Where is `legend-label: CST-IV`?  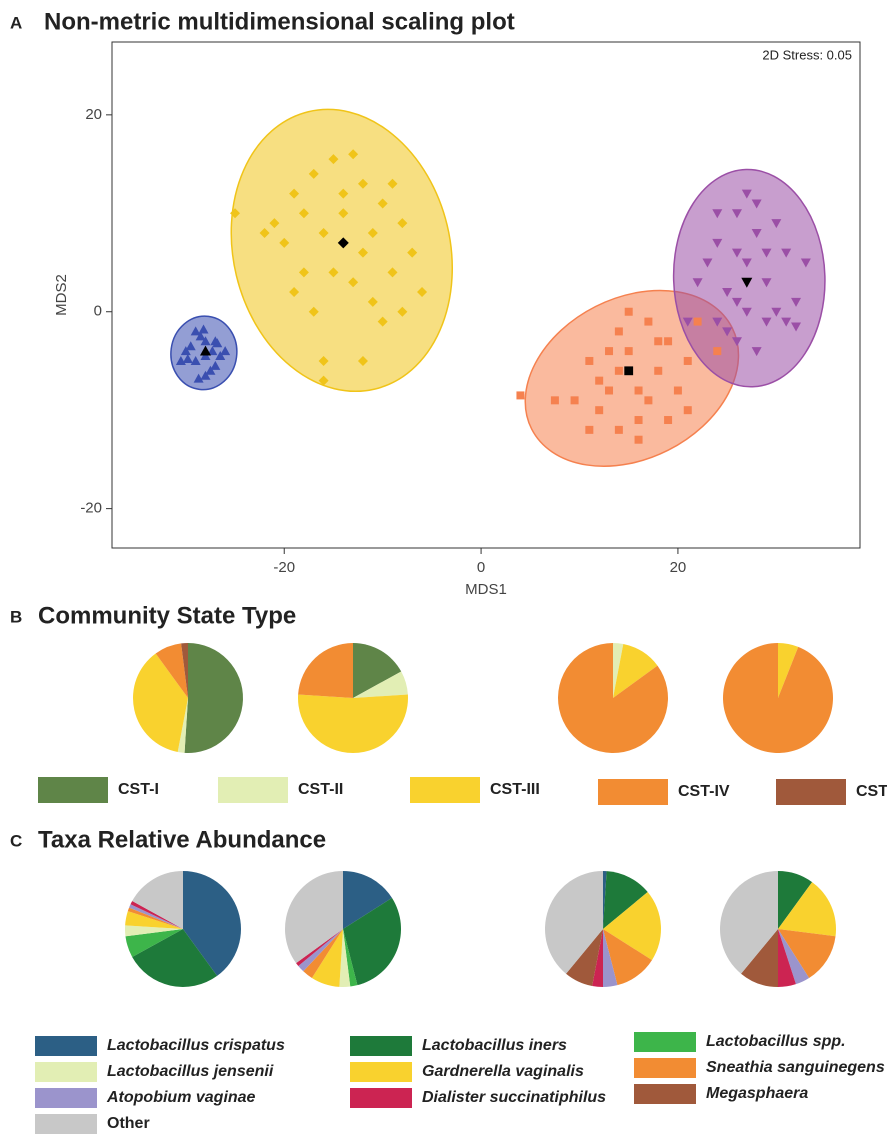 legend-label: CST-IV is located at coordinates (704, 791).